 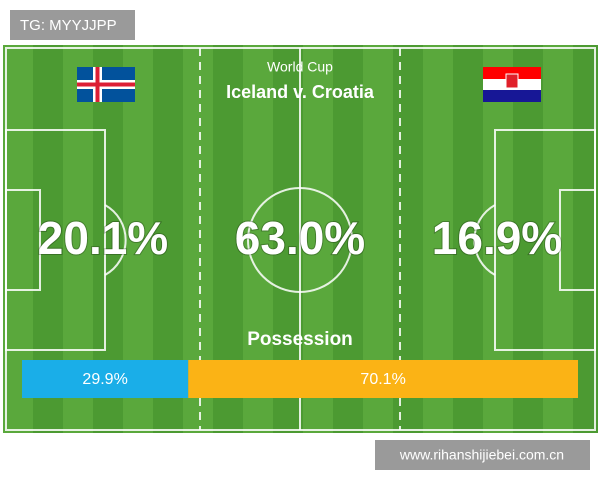 I want to click on croatia-flag, so click(x=512, y=84).